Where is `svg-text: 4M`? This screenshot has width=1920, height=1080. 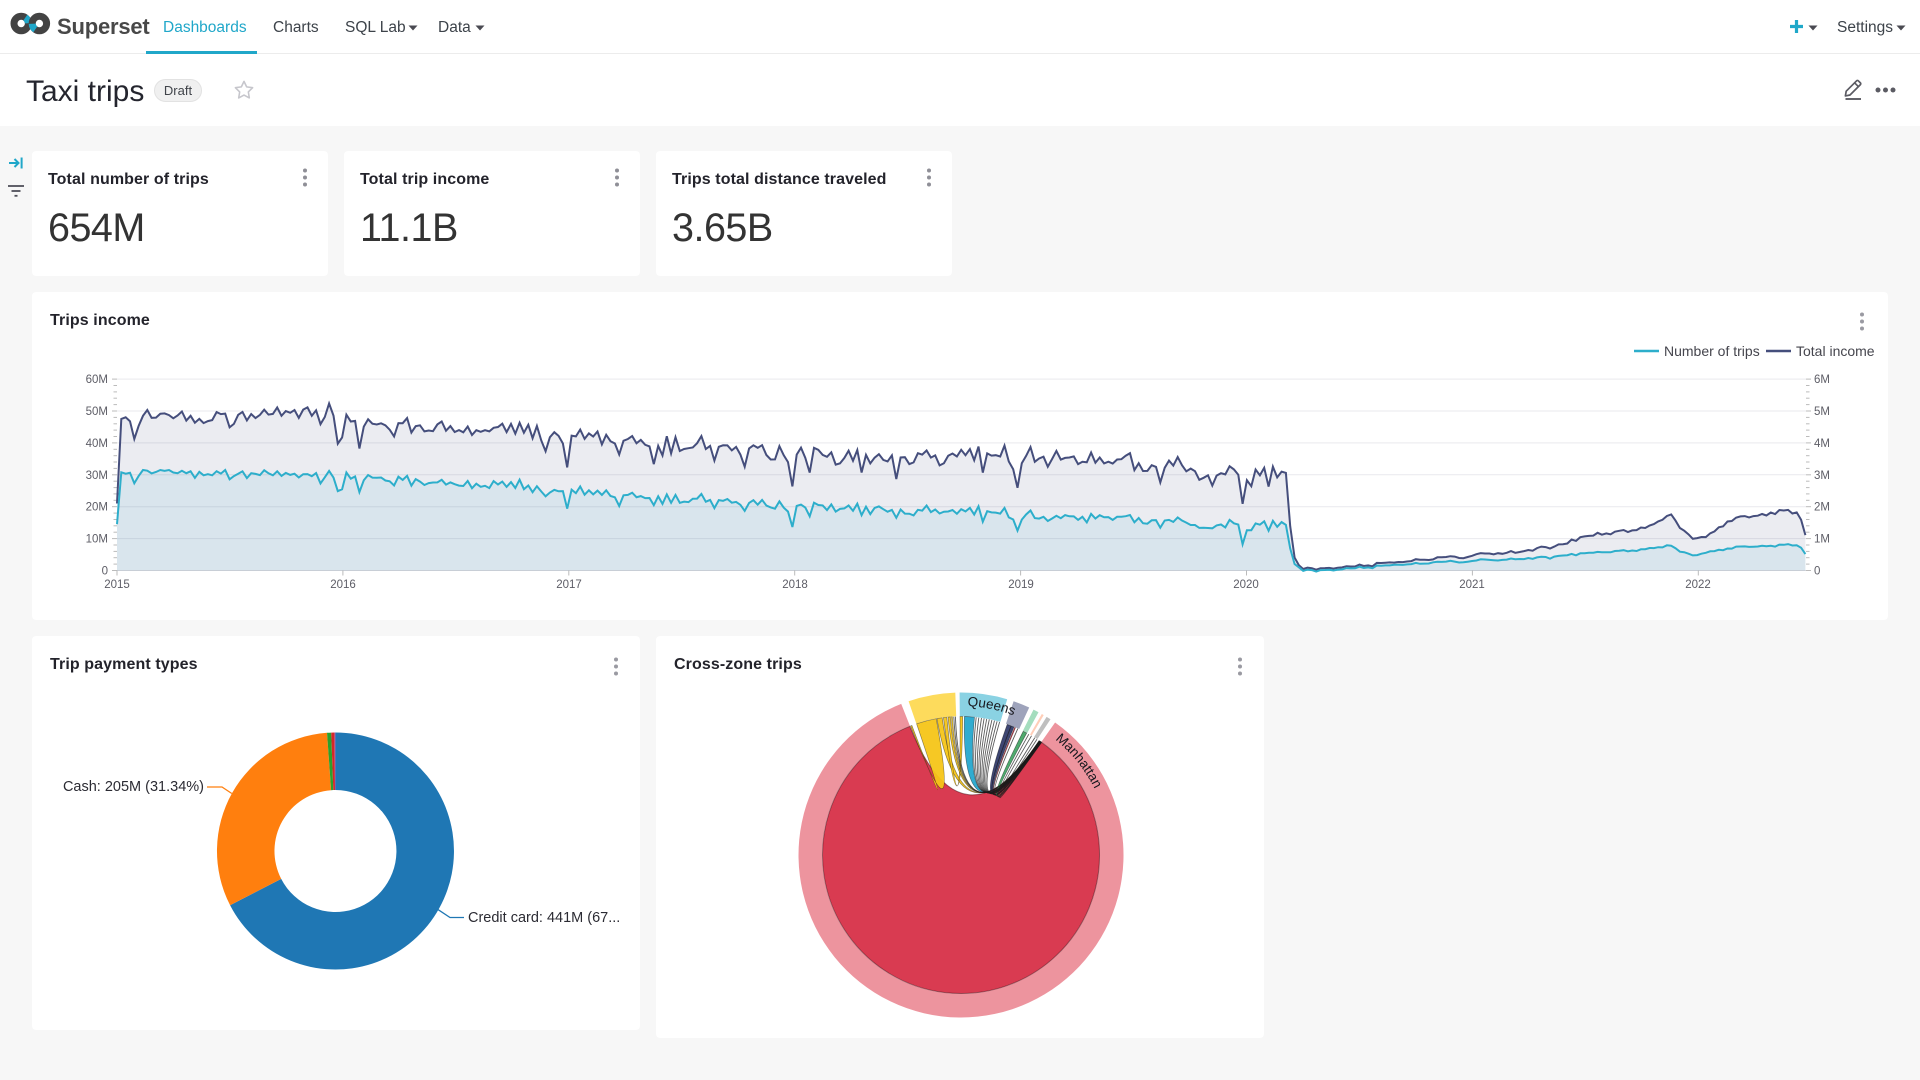 svg-text: 4M is located at coordinates (1822, 444).